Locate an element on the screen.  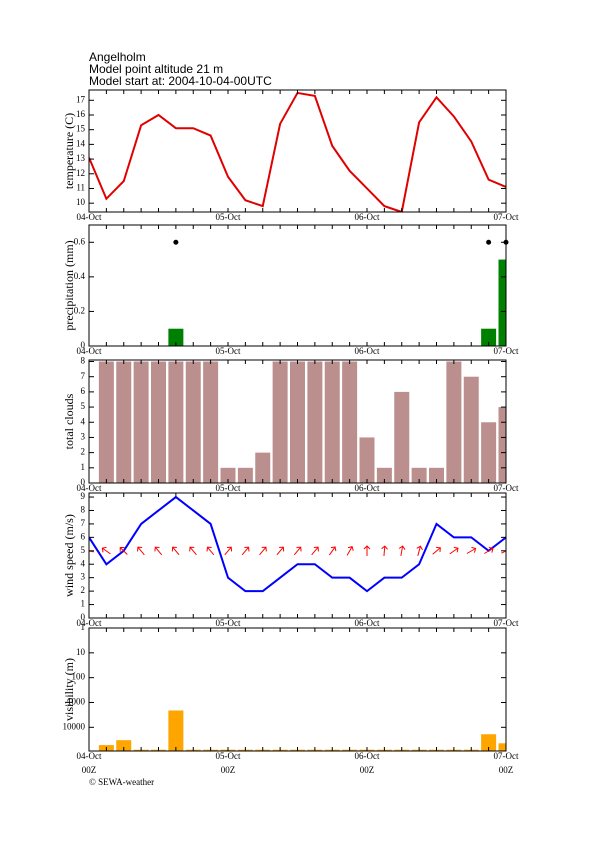
model-start: Model start at: 2004-10-04-00UTC is located at coordinates (180, 81).